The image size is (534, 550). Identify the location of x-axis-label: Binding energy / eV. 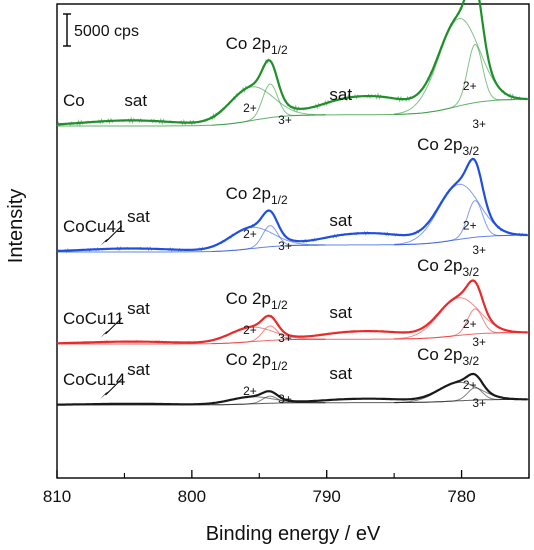
(293, 534).